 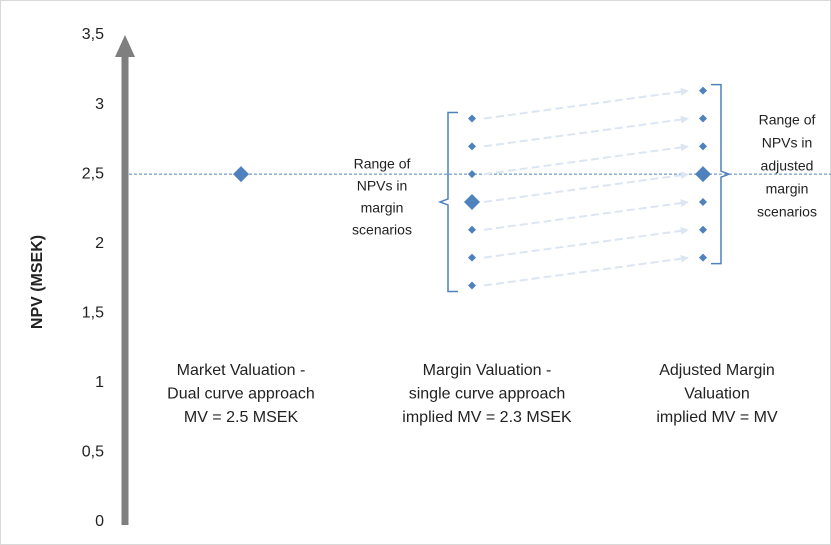 What do you see at coordinates (241, 394) in the screenshot?
I see `category-label: Dual curve approach` at bounding box center [241, 394].